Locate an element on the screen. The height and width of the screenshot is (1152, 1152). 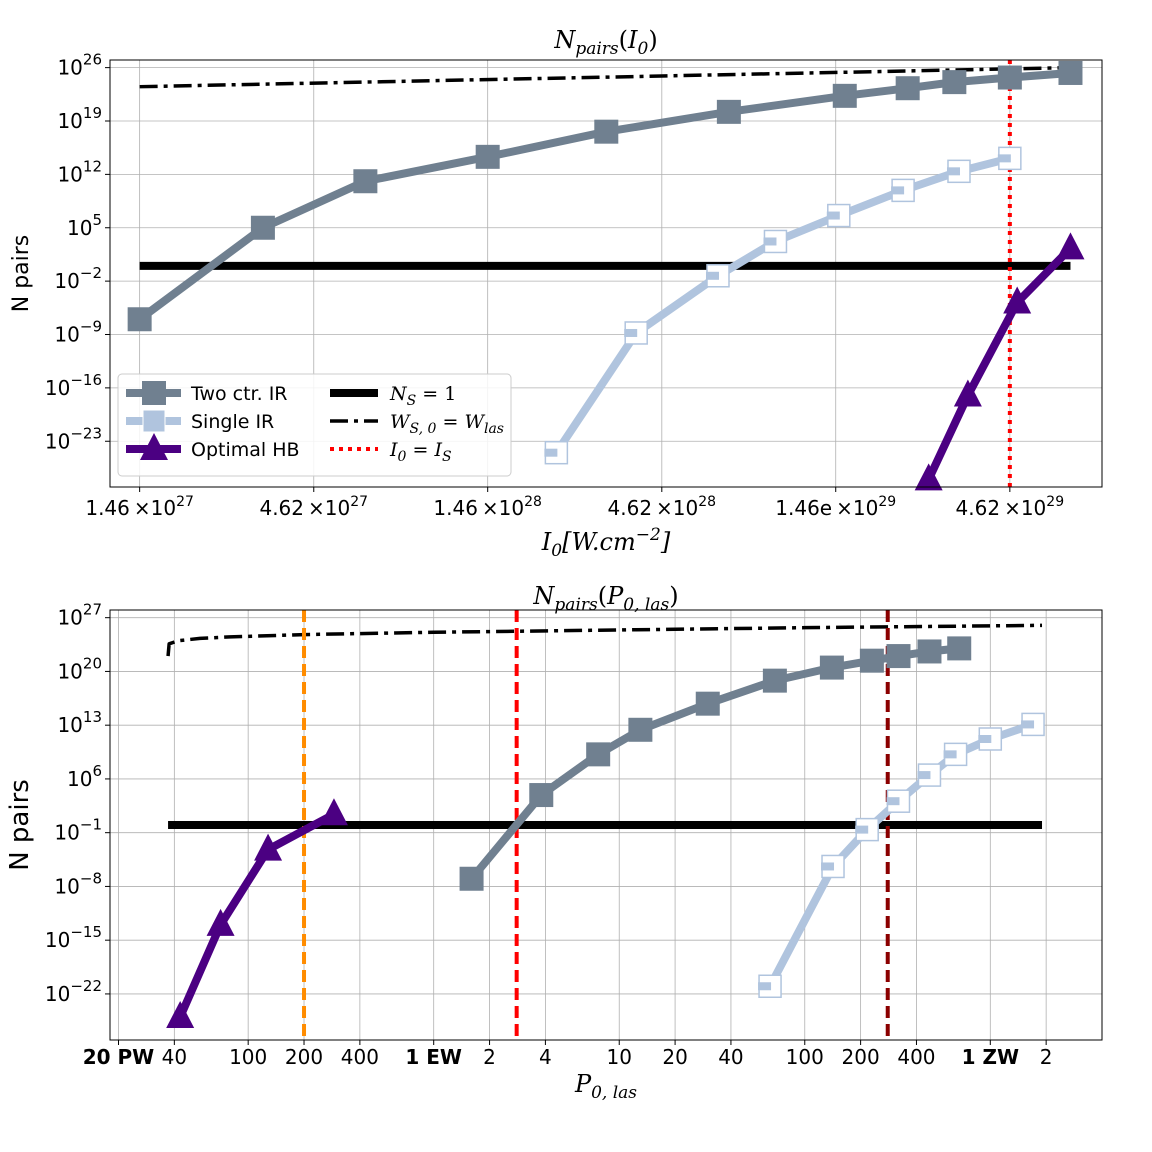
y-tick-label: 10⁻¹⁶ is located at coordinates (73, 385).